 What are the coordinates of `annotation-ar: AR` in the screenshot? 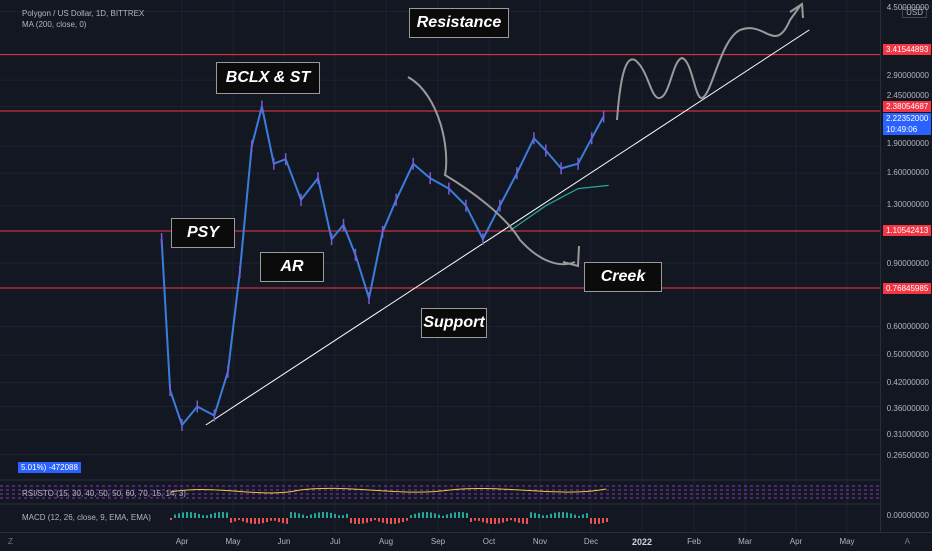 It's located at (292, 267).